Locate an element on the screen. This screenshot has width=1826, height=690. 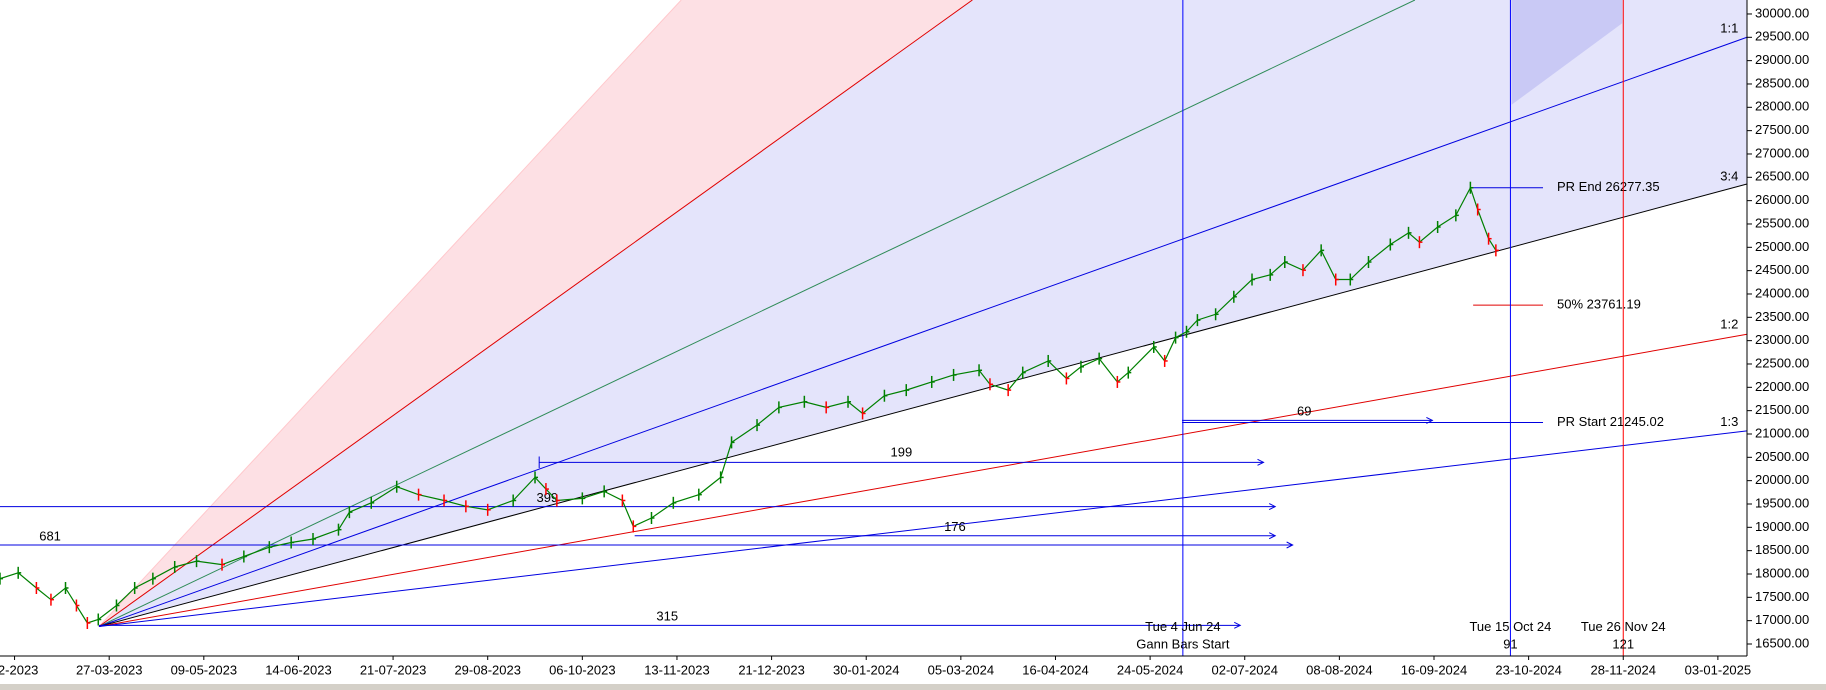
y-tick-label: 28000.00 is located at coordinates (1782, 106).